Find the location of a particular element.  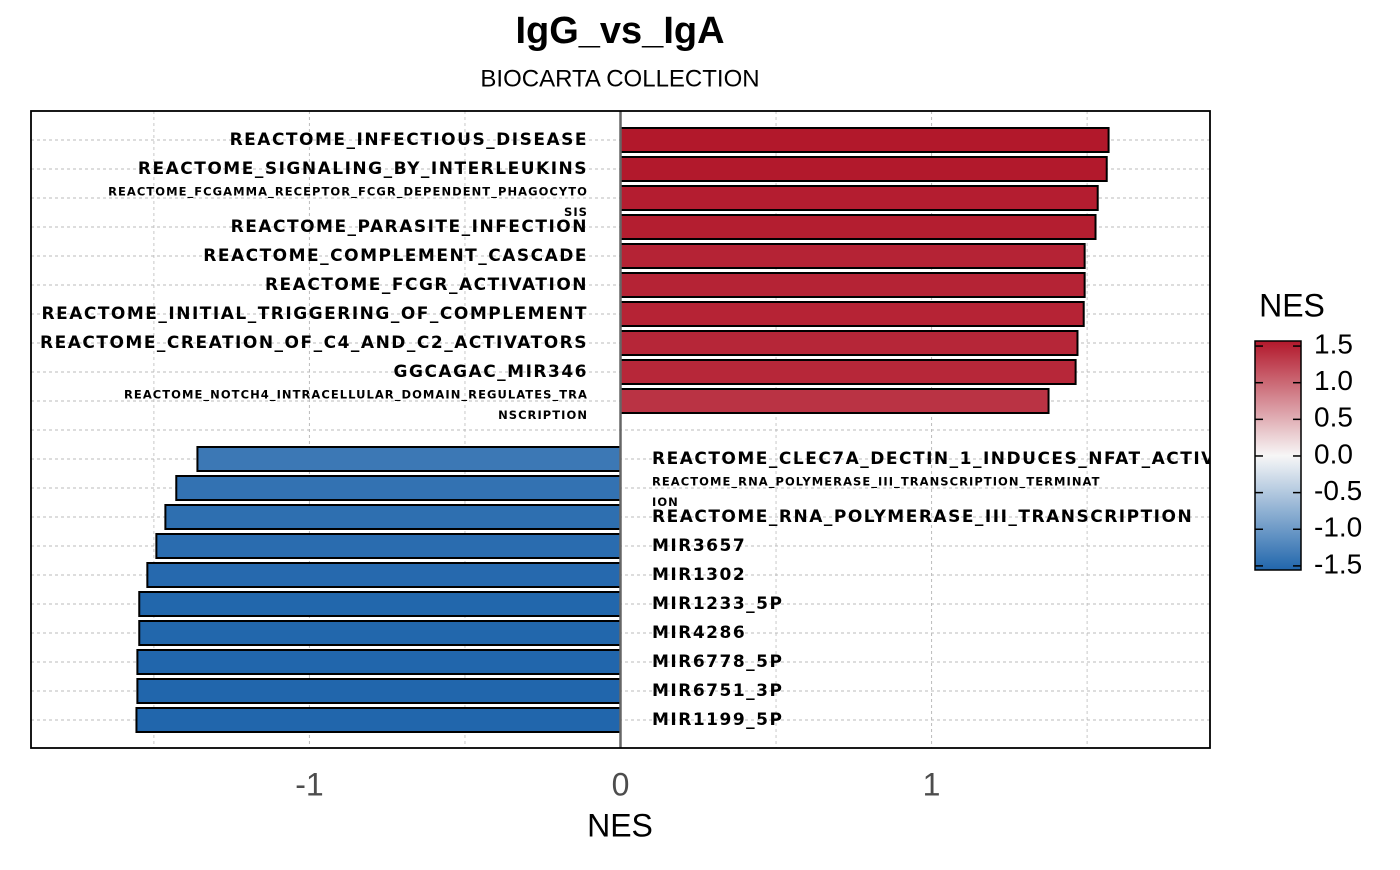

category-label: REACTOME_INFECTIOUS_DISEASE is located at coordinates (409, 140).